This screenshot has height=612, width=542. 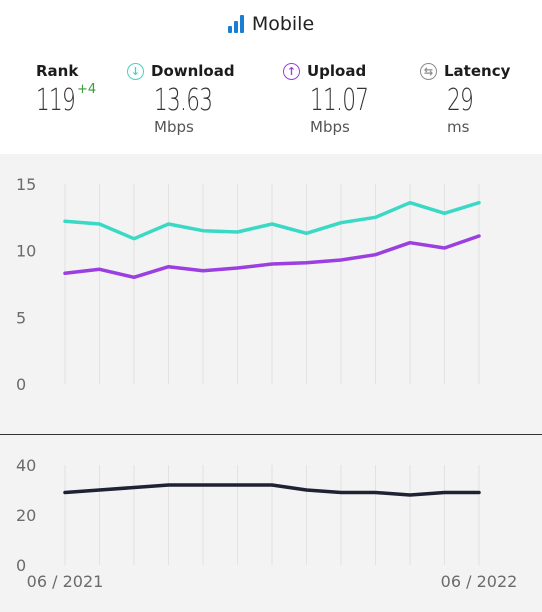 What do you see at coordinates (26, 465) in the screenshot?
I see `y-tick-label: 40` at bounding box center [26, 465].